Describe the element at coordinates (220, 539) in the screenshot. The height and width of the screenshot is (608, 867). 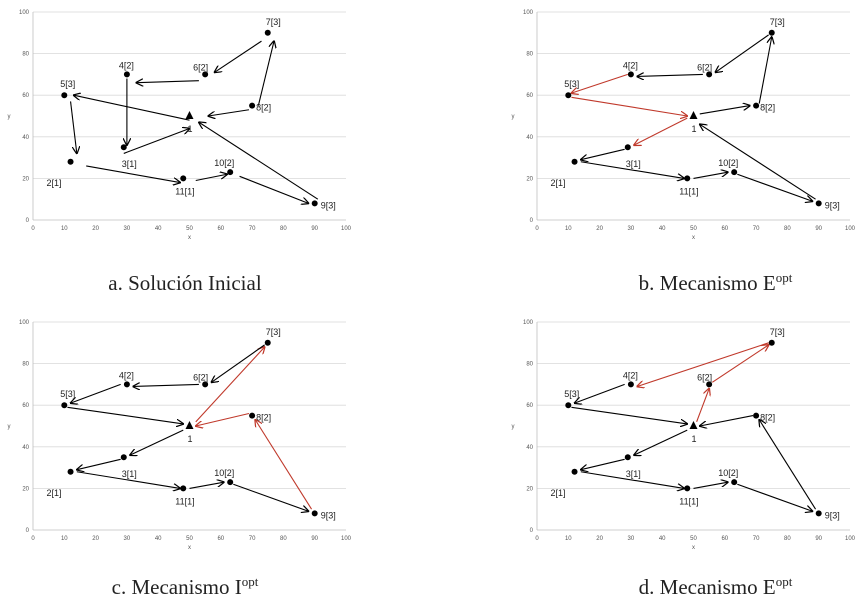
I see `x-tick-label: 60` at that location.